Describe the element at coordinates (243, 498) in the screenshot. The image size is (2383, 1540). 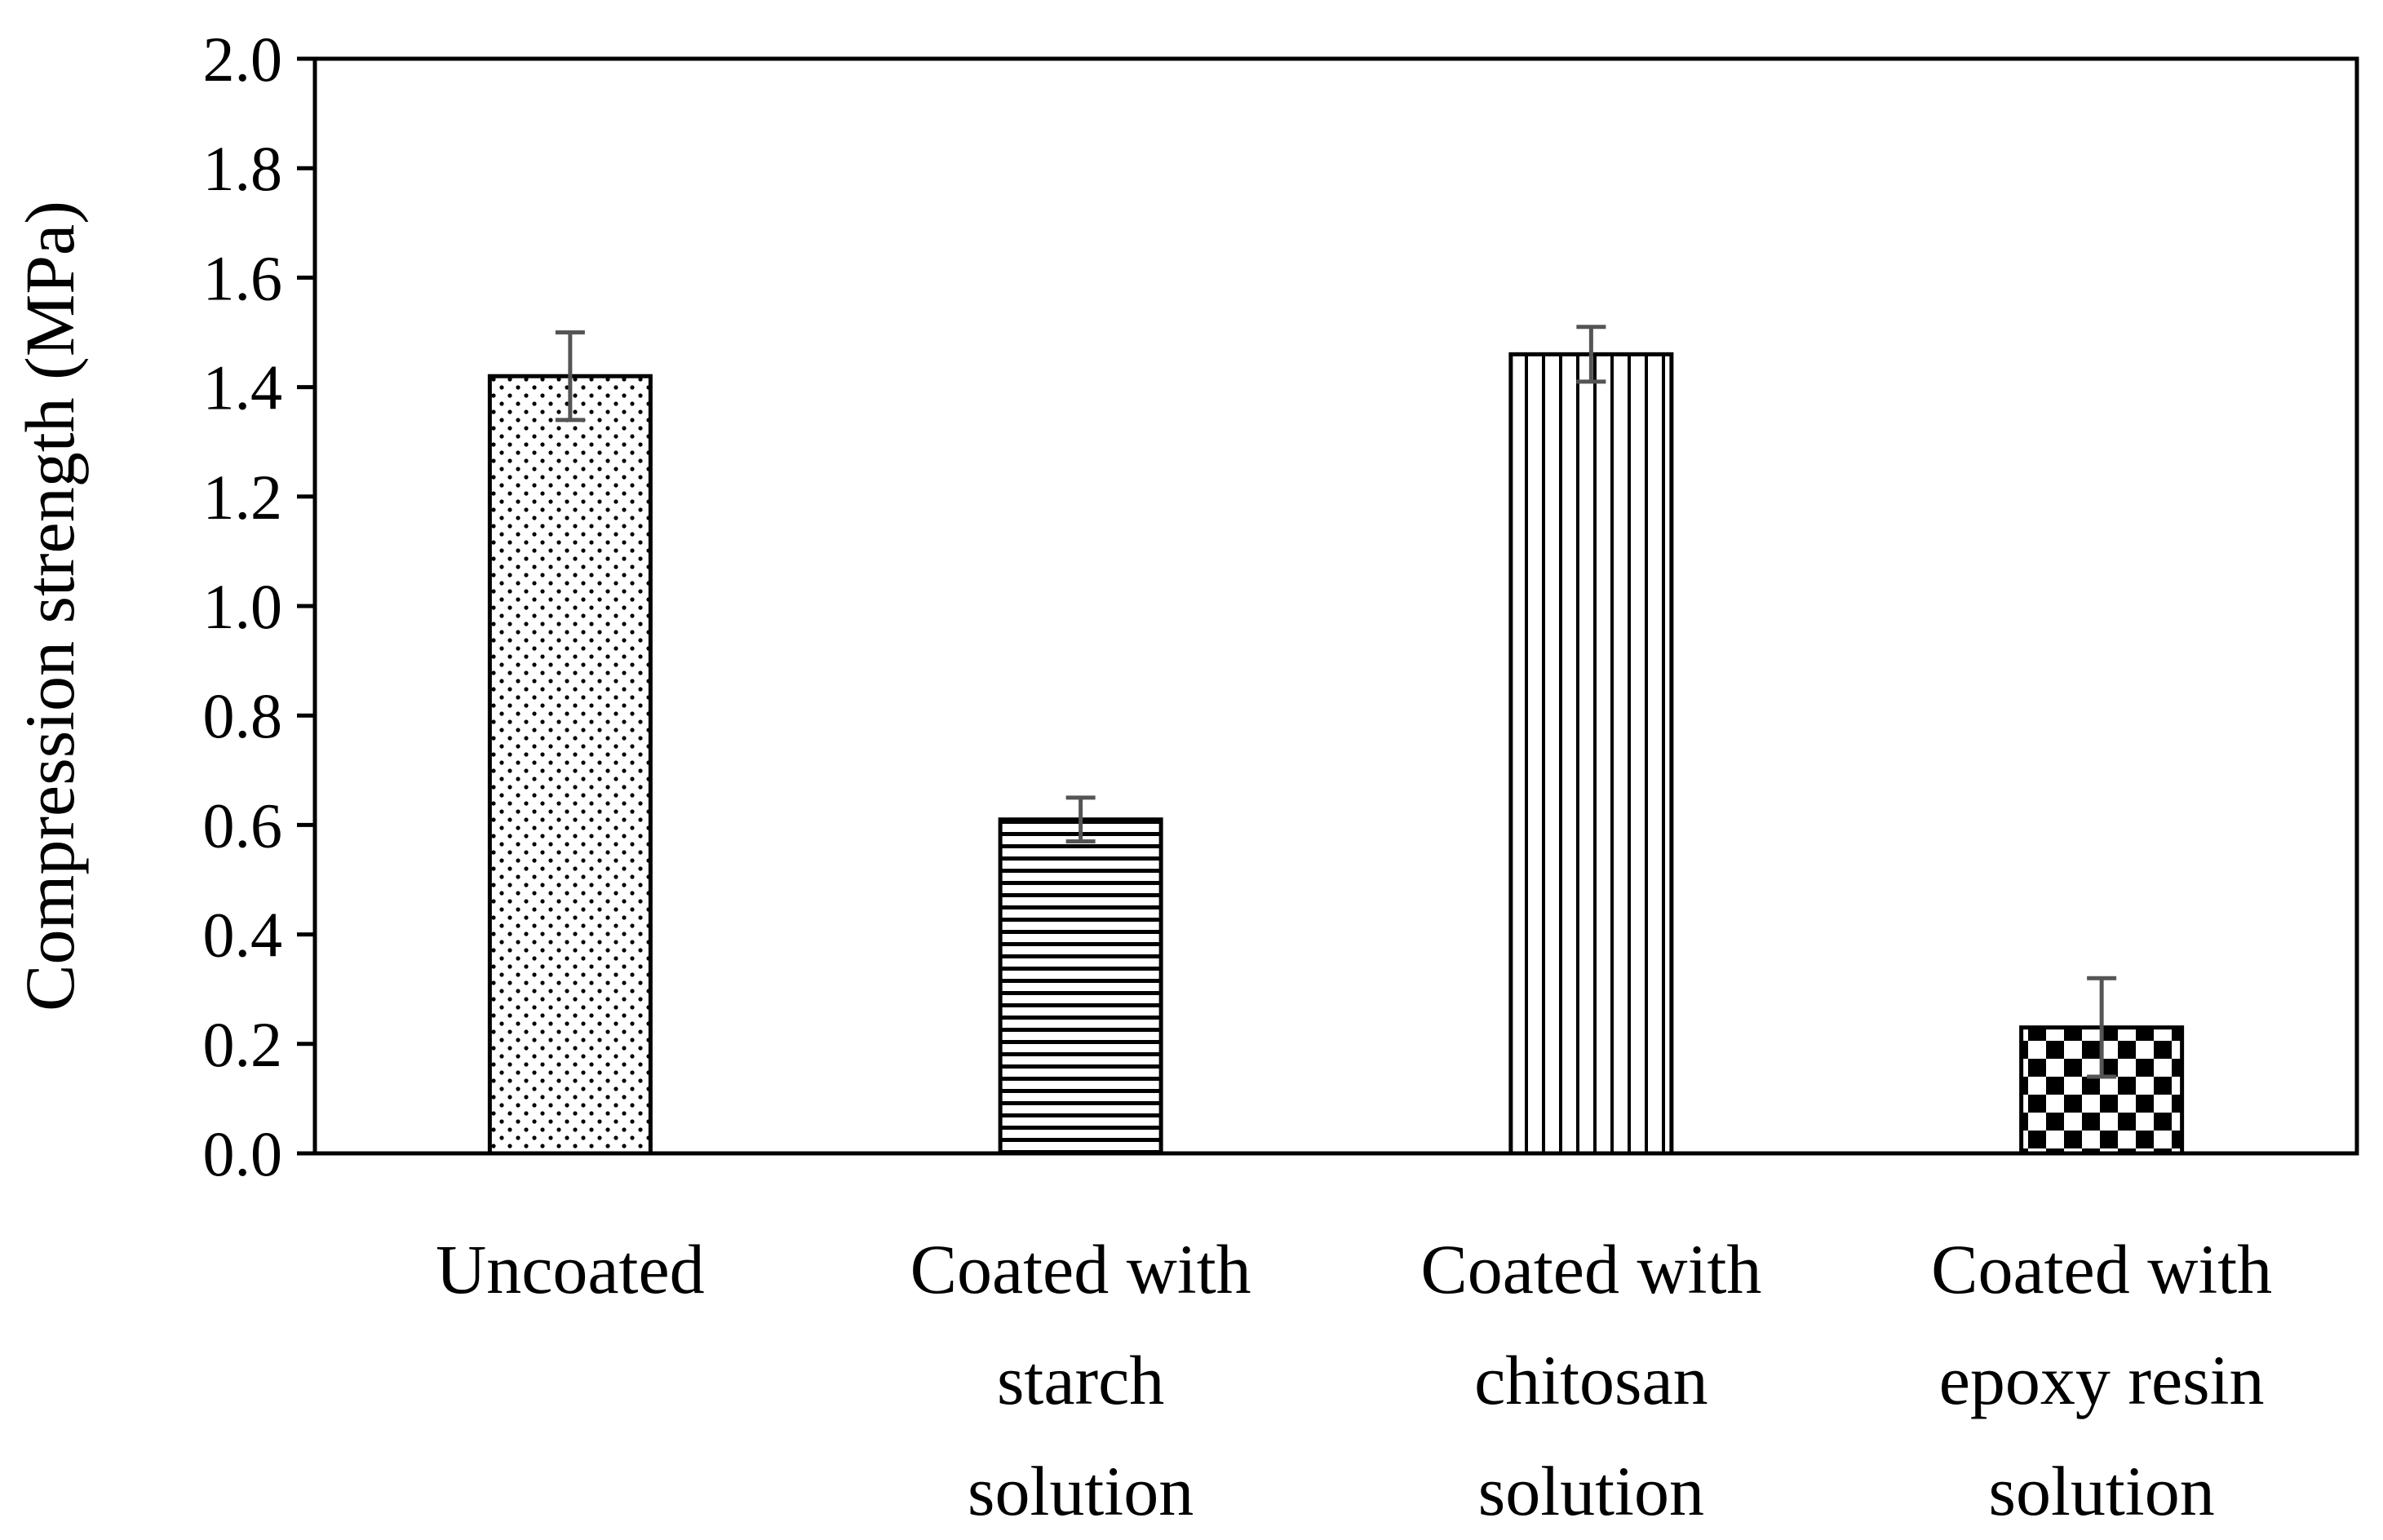
I see `y-tick-label: 1.2` at that location.